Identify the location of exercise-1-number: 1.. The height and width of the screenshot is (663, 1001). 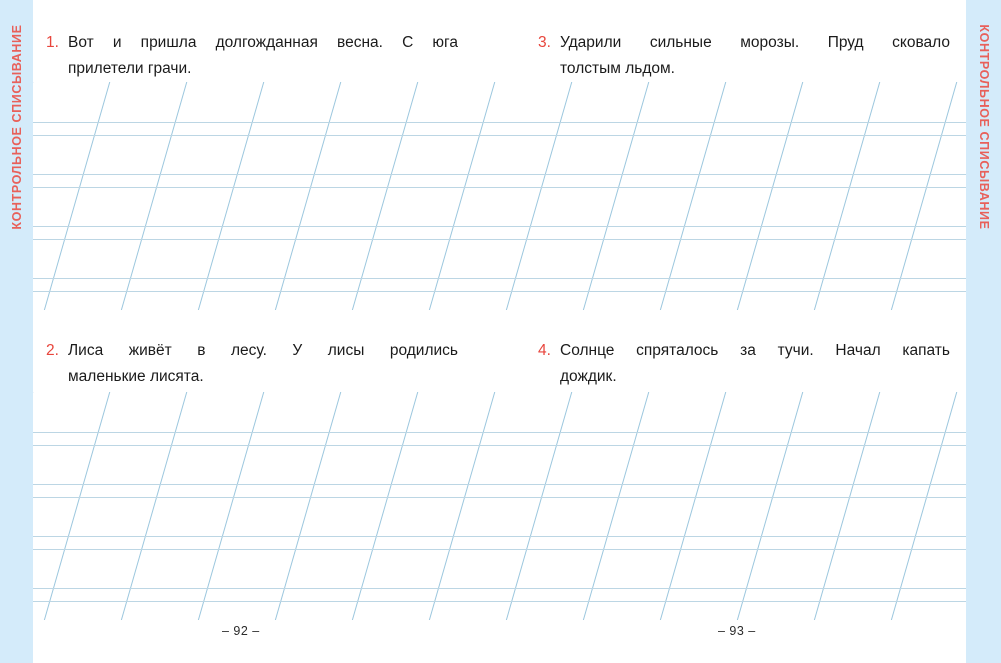
(52, 42).